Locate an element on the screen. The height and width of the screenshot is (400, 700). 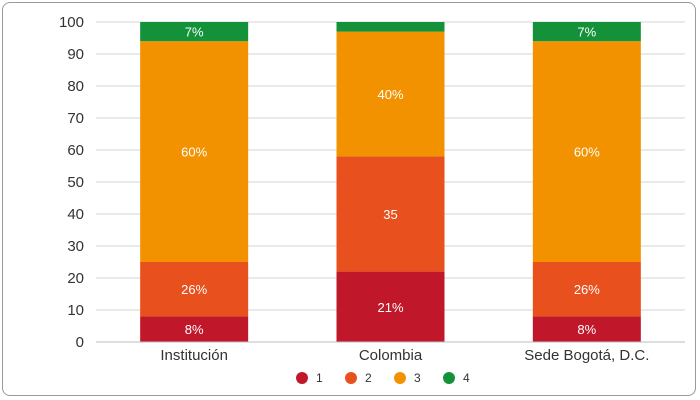
y-tick-label: 40 is located at coordinates (75, 214).